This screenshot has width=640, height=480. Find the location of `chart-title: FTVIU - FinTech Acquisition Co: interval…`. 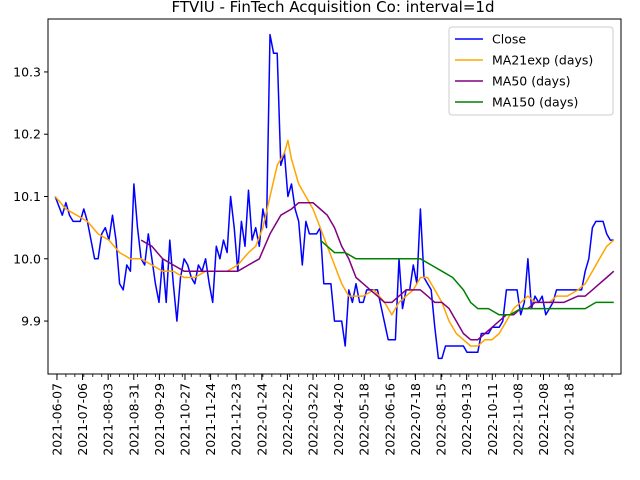

chart-title: FTVIU - FinTech Acquisition Co: interval… is located at coordinates (333, 8).